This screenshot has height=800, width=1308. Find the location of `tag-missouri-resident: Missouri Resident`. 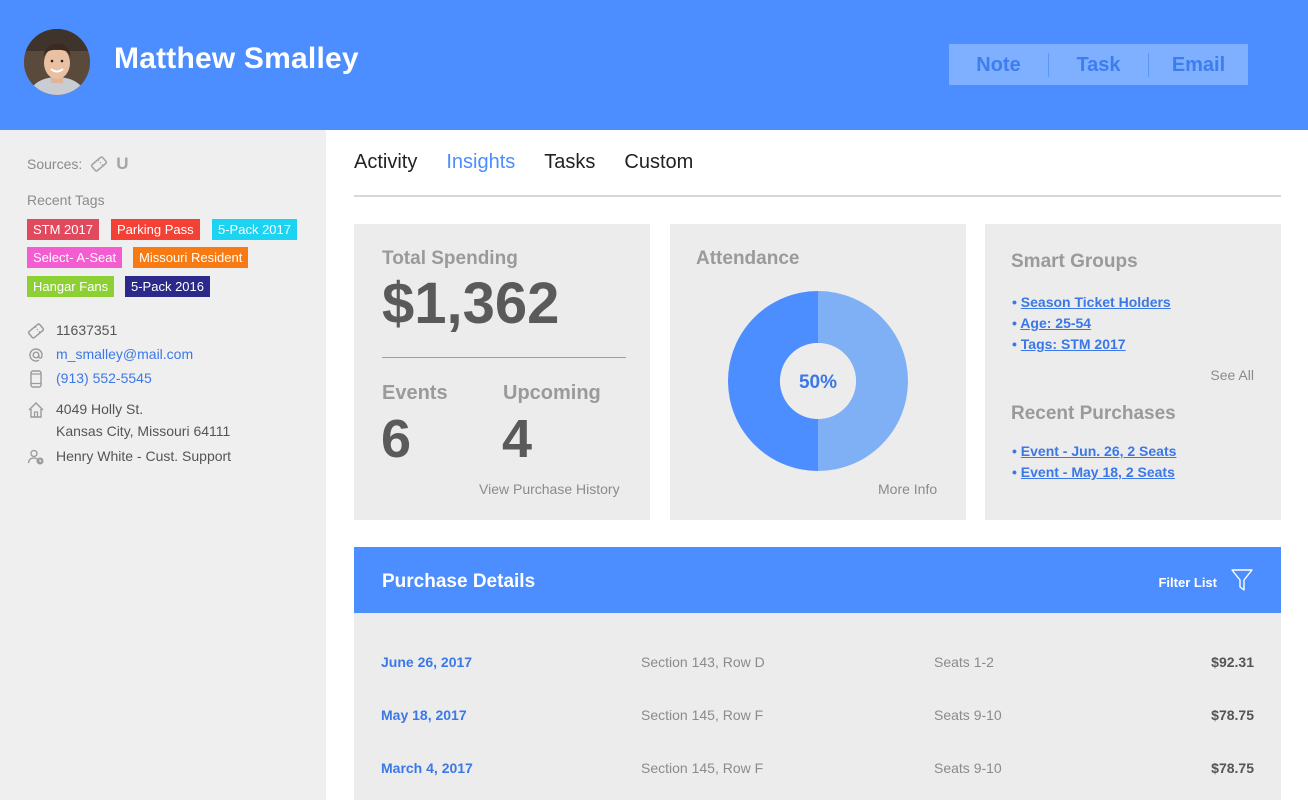

tag-missouri-resident: Missouri Resident is located at coordinates (191, 257).